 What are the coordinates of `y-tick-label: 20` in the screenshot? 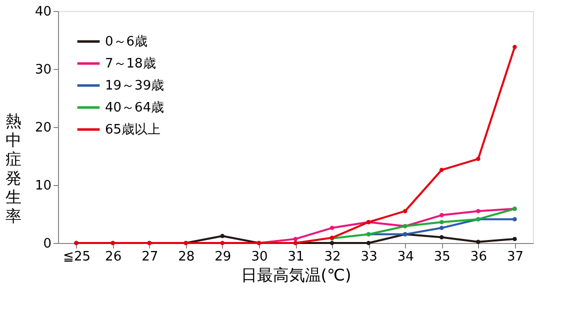 It's located at (43, 128).